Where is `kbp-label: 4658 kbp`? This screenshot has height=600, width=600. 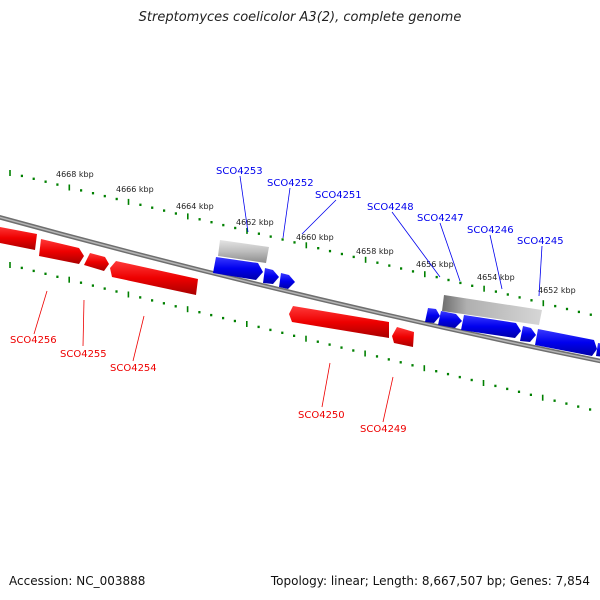
kbp-label: 4658 kbp is located at coordinates (375, 251).